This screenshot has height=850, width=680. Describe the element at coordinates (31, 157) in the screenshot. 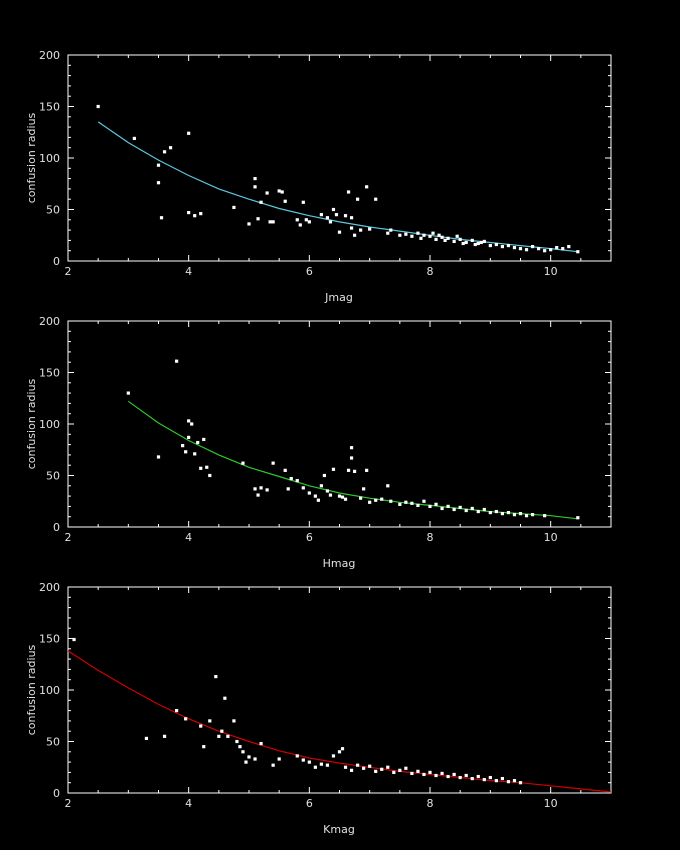

I see `y-axis-label: confusion radius` at that location.